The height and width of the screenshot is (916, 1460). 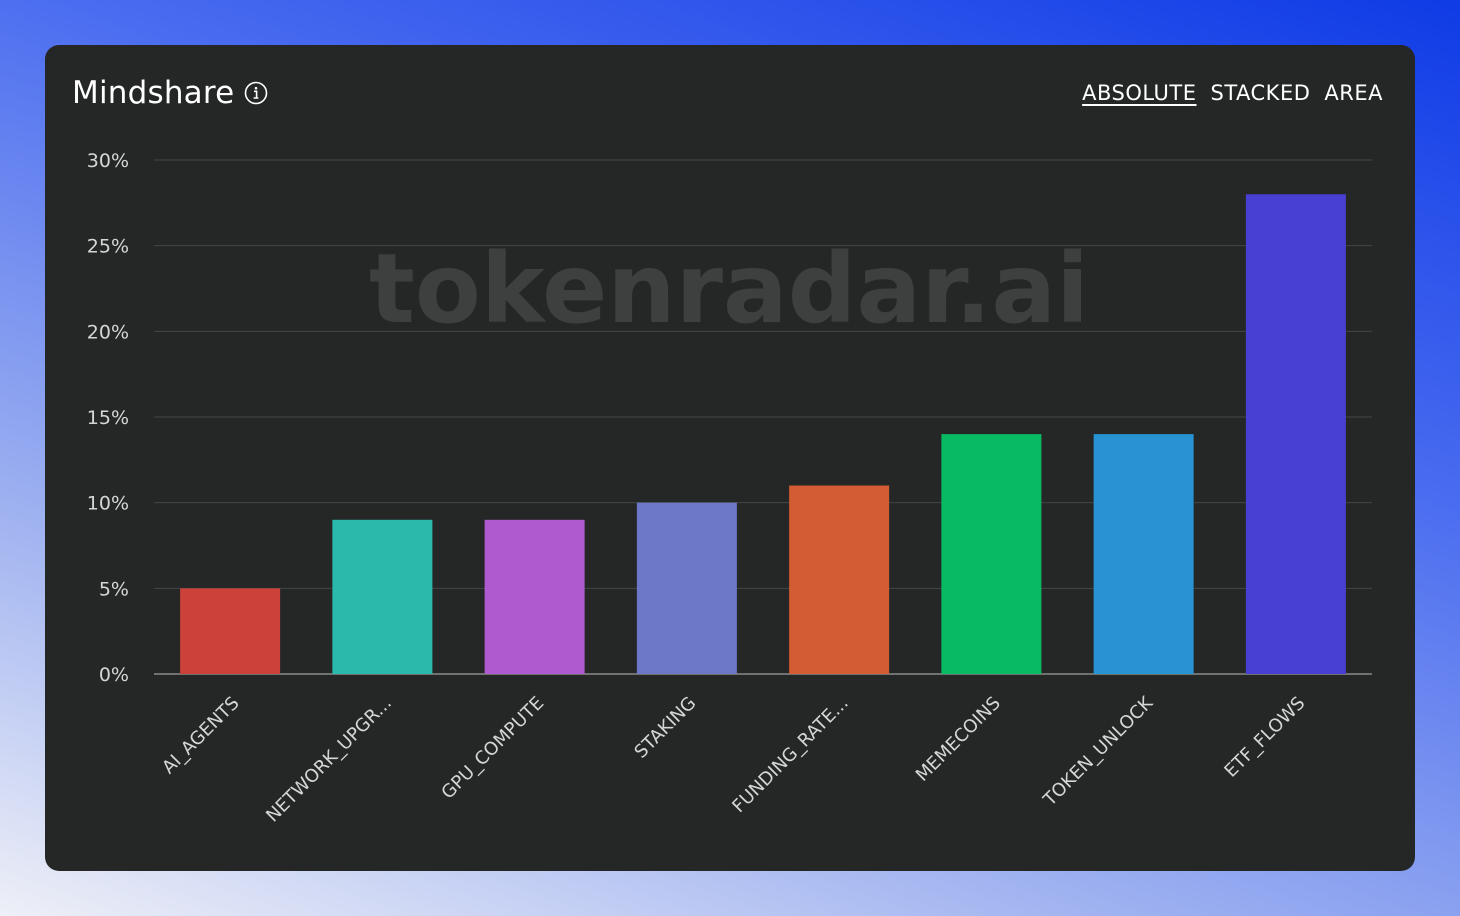 I want to click on chart-header: Mindshare, so click(x=170, y=93).